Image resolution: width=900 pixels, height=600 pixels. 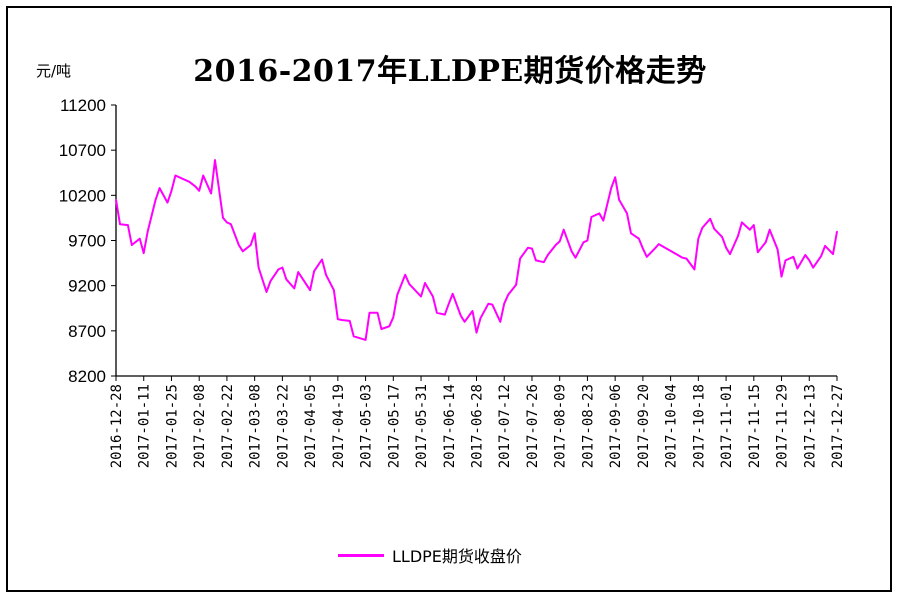 I want to click on x-tick-label: 2017-02-08, so click(x=200, y=426).